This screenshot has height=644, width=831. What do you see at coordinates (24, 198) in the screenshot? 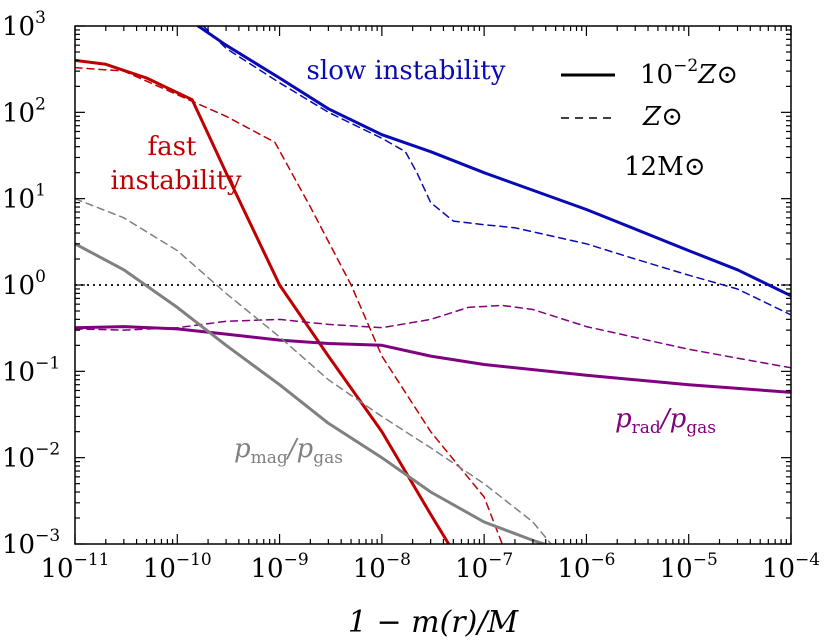
I see `y-tick-label-4: 10¹` at bounding box center [24, 198].